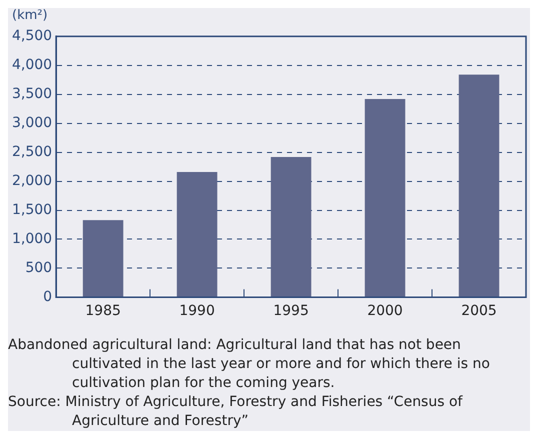 This screenshot has height=432, width=538. What do you see at coordinates (38, 268) in the screenshot?
I see `y-tick-label: 500` at bounding box center [38, 268].